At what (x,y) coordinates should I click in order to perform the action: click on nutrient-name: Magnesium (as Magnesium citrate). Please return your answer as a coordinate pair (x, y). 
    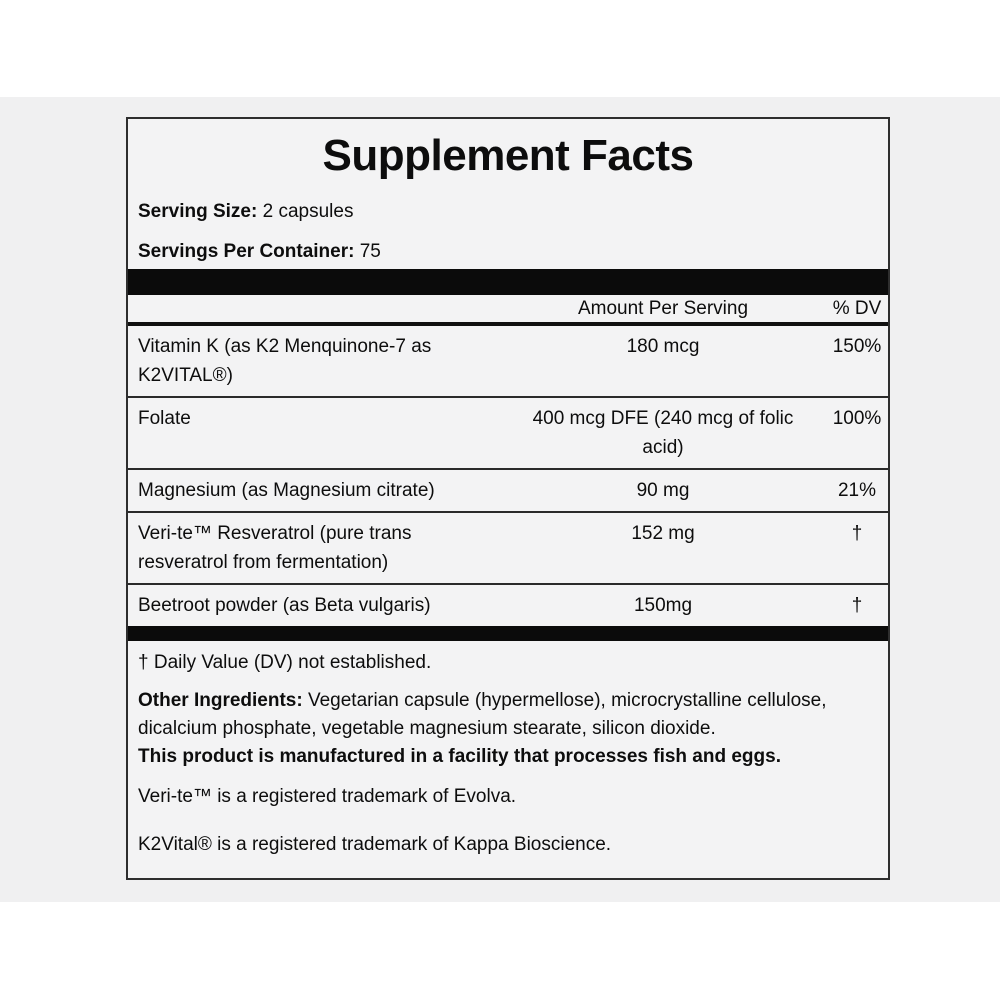
    Looking at the image, I should click on (286, 490).